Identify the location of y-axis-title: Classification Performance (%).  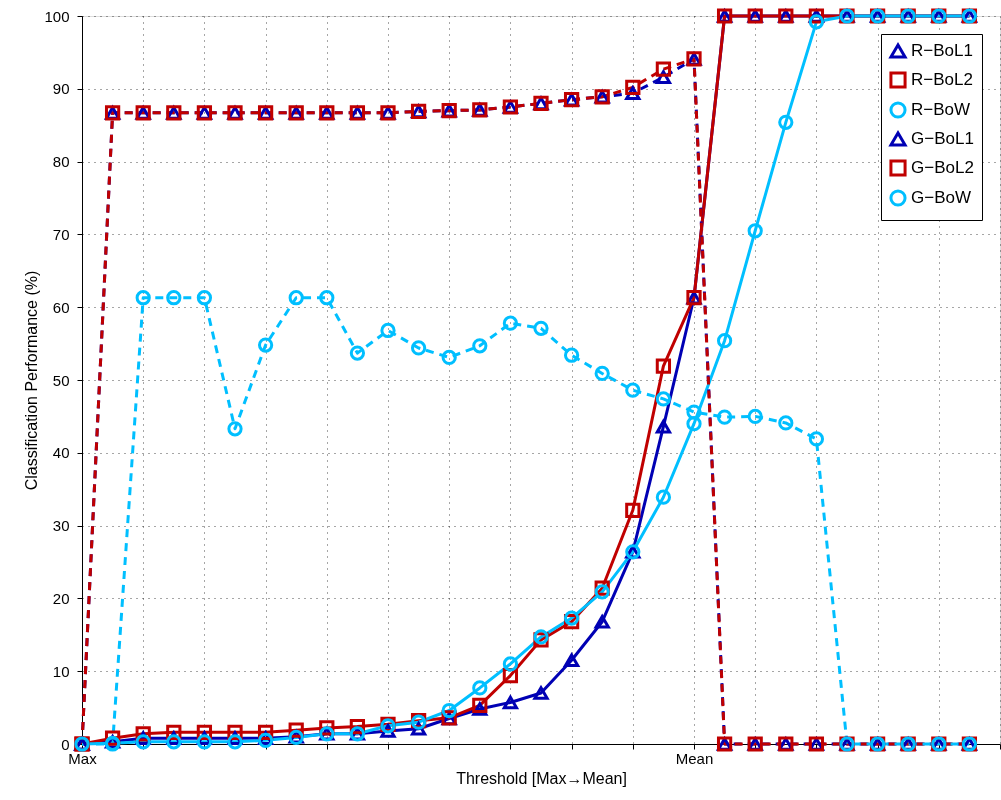
(32, 380).